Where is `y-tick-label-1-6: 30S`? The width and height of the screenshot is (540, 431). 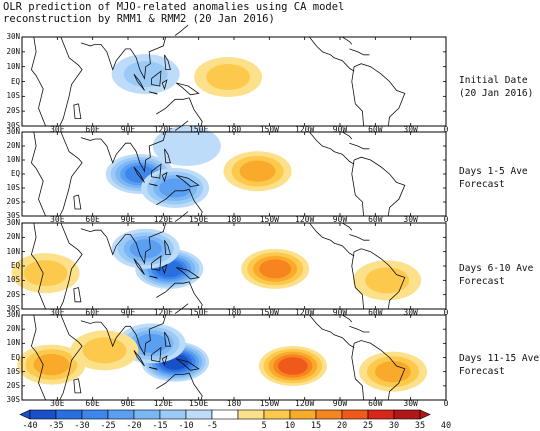 y-tick-label-1-6: 30S is located at coordinates (13, 125).